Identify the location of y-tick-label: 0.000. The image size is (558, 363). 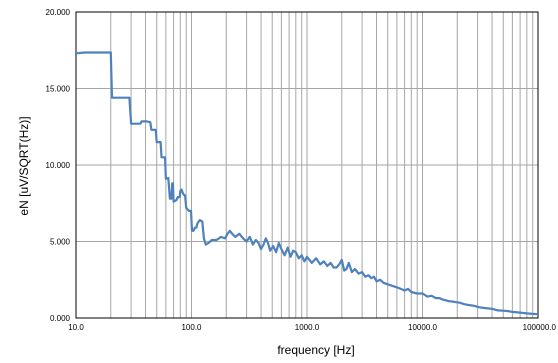
(60, 318).